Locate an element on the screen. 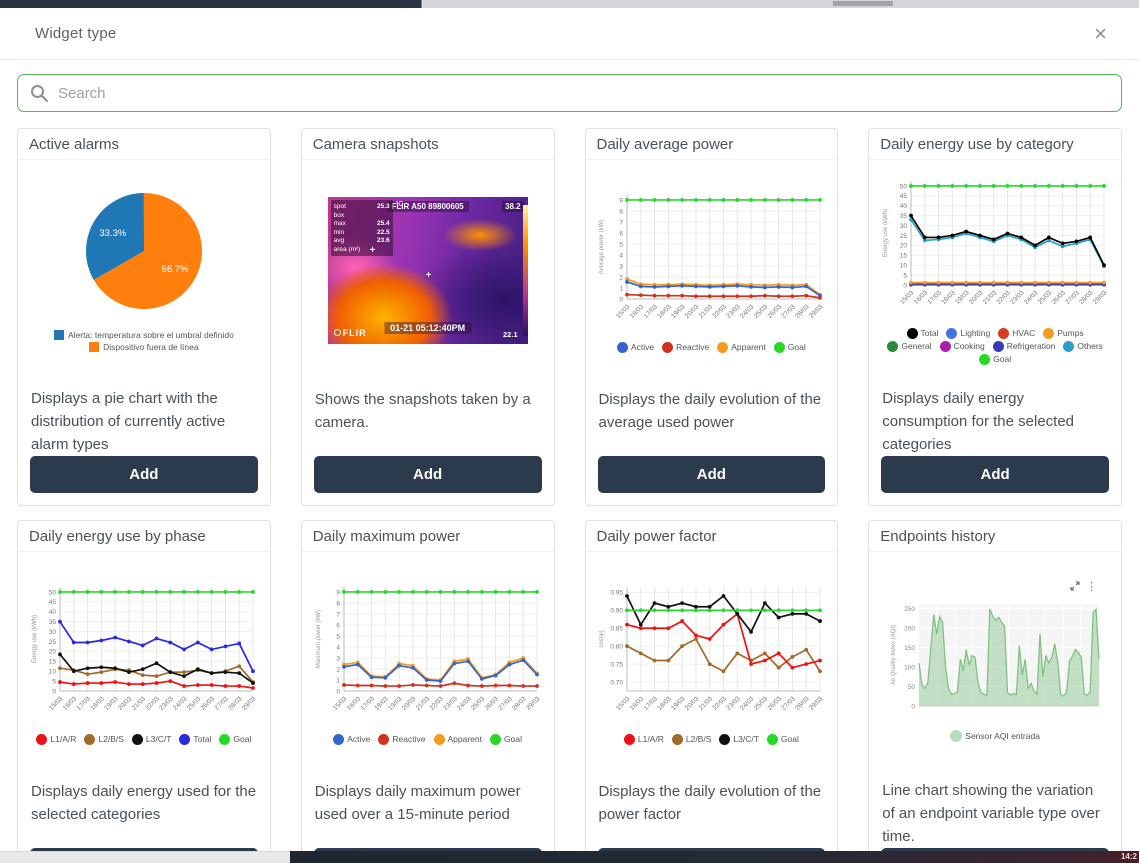  legend-item: L1/A/R is located at coordinates (56, 739).